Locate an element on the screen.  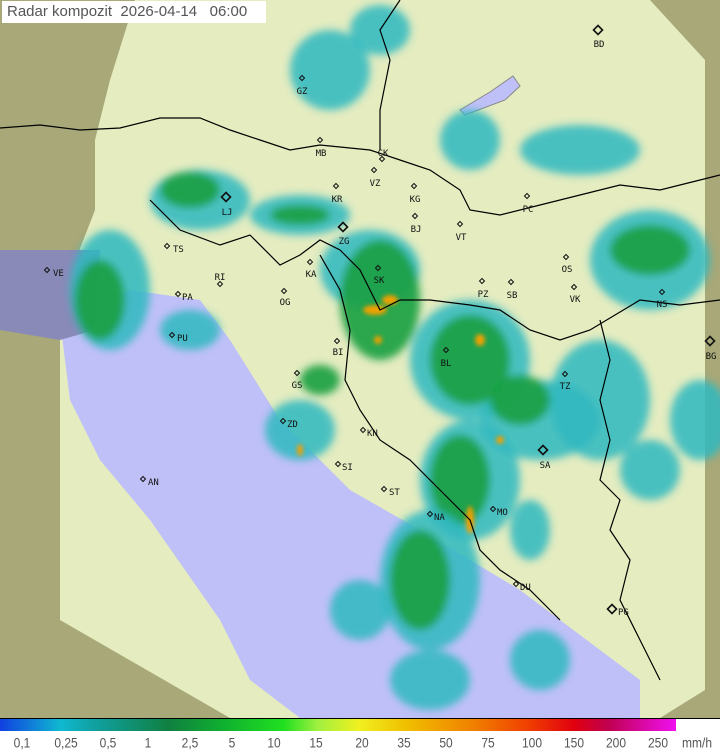
city-label: ZD is located at coordinates (292, 425).